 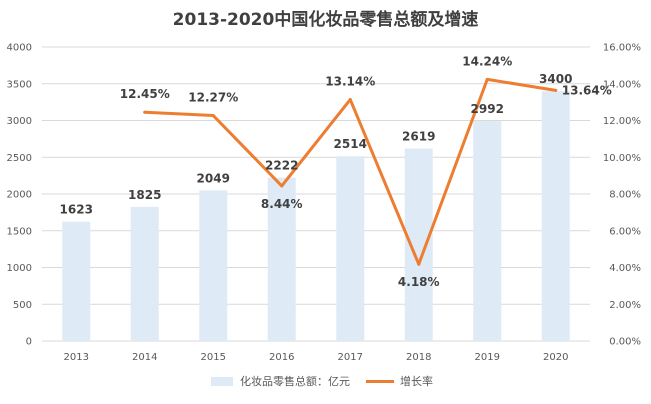 What do you see at coordinates (625, 231) in the screenshot?
I see `y-right-tick-label: 6.00%` at bounding box center [625, 231].